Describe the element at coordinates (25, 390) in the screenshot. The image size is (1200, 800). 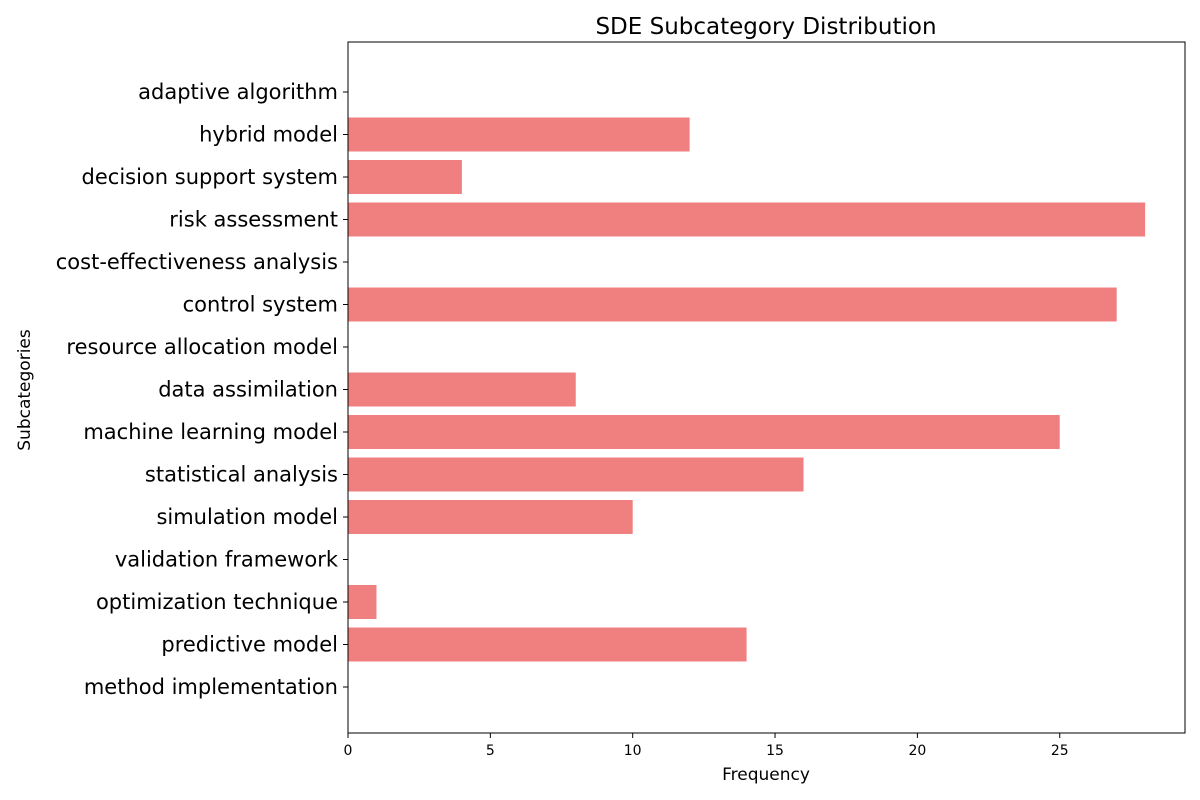
I see `y-axis-title: Subcategories` at that location.